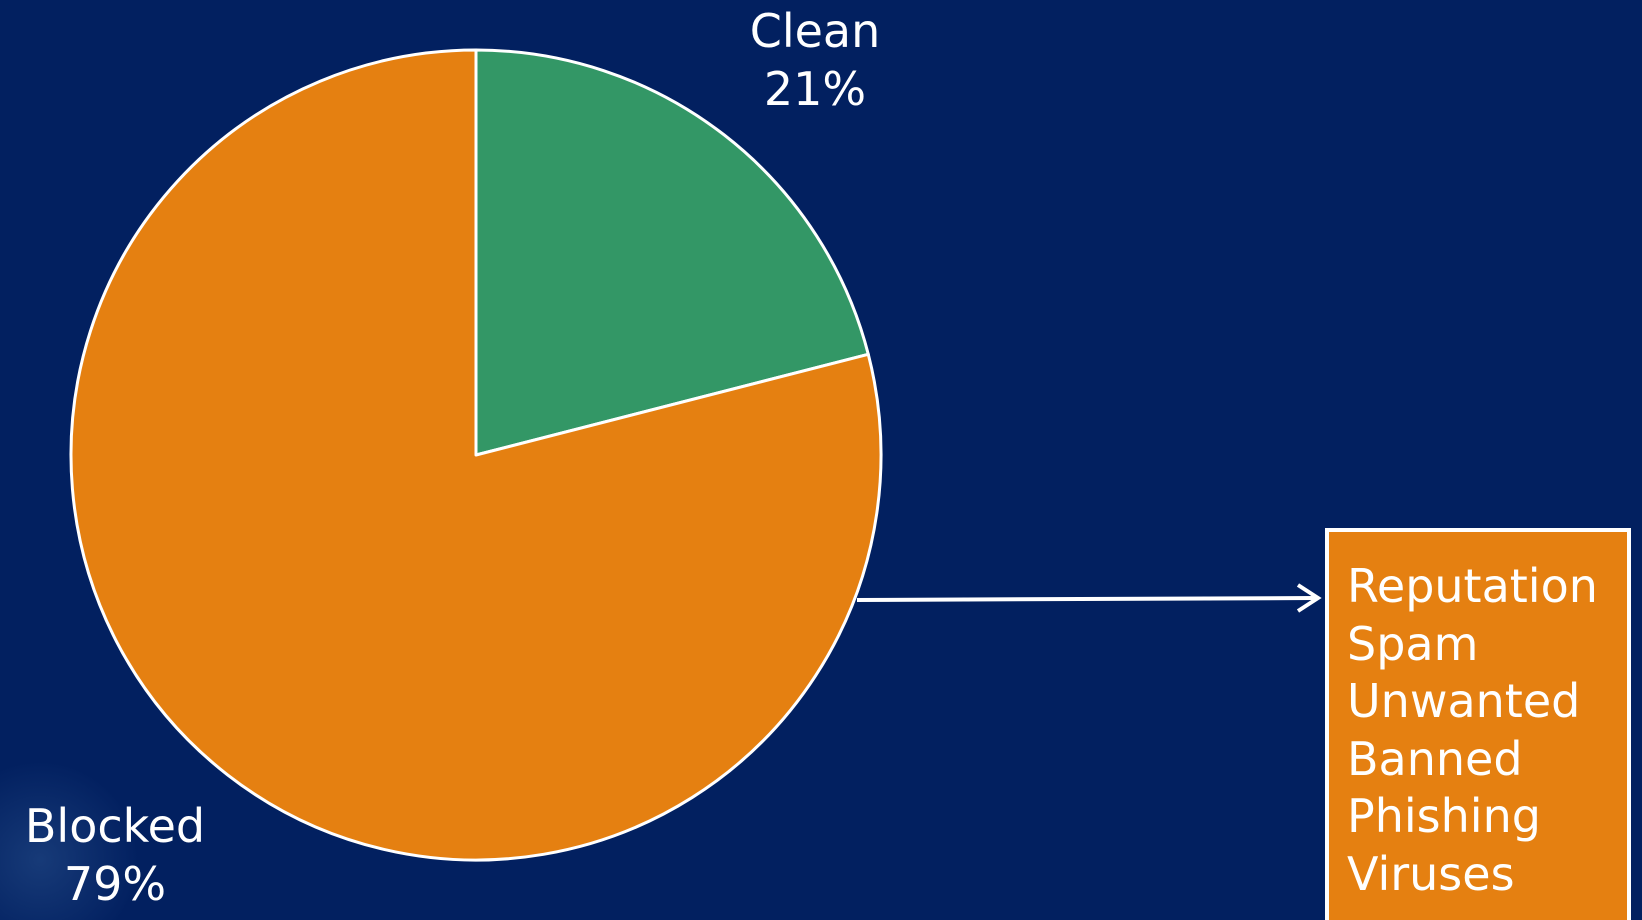 This screenshot has height=920, width=1642. I want to click on slice-label-blocked-name: Blocked, so click(115, 826).